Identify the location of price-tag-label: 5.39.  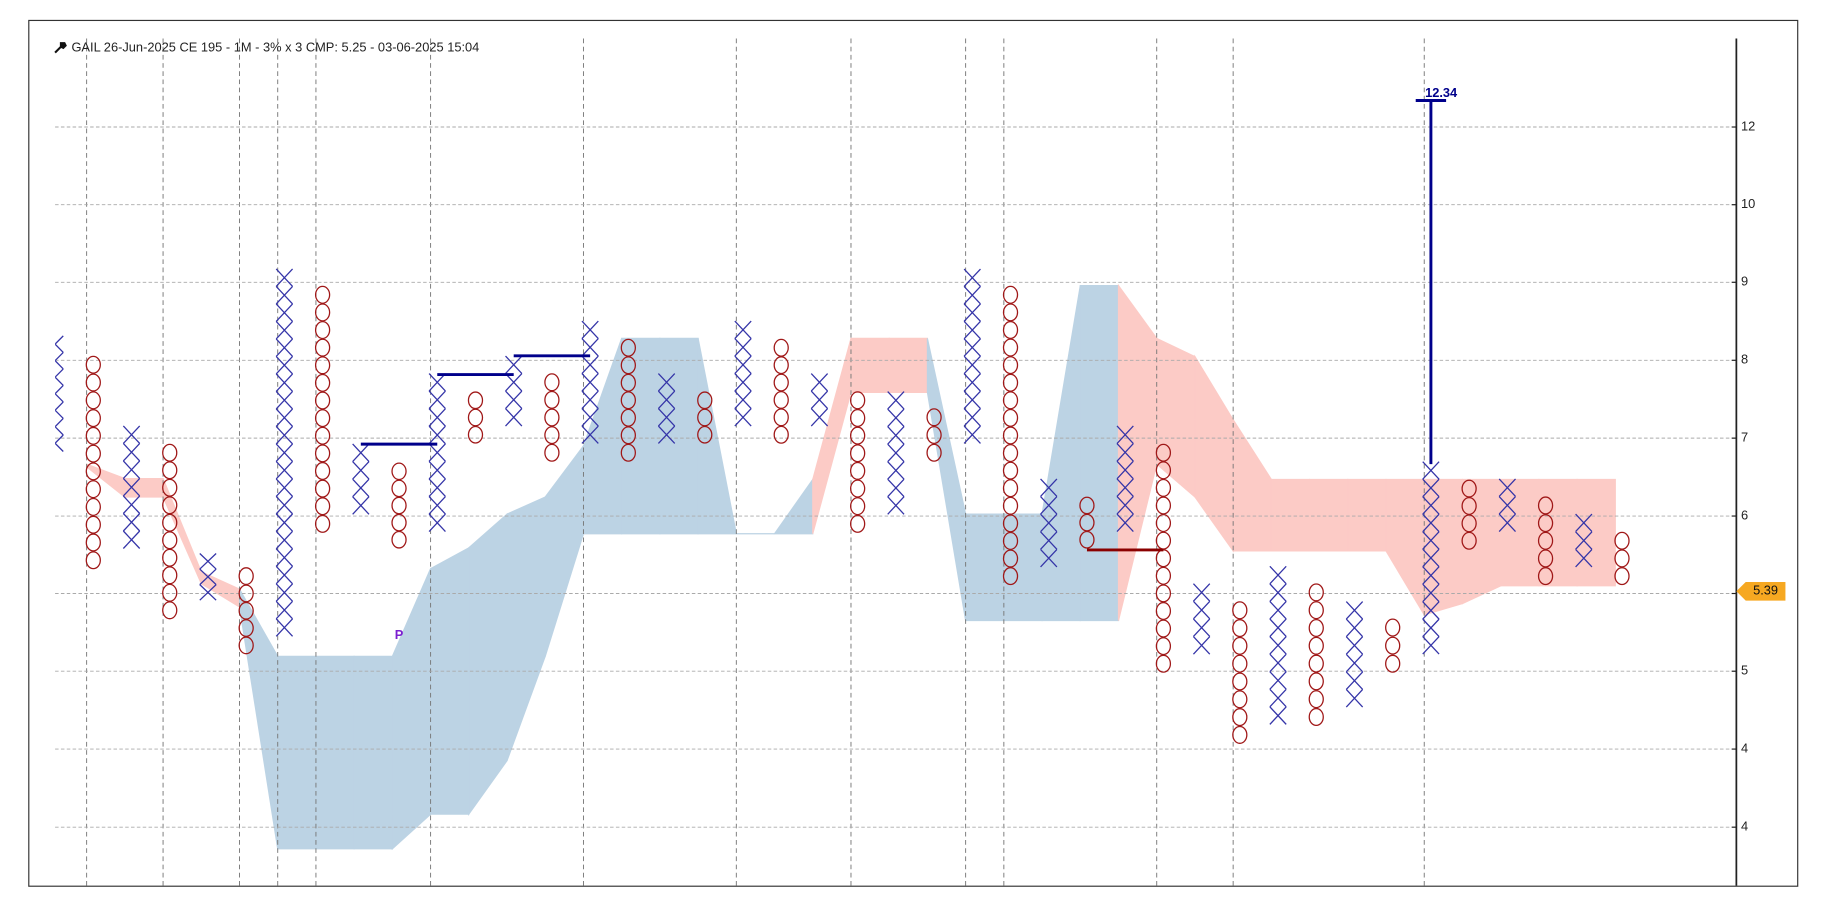
(1765, 590).